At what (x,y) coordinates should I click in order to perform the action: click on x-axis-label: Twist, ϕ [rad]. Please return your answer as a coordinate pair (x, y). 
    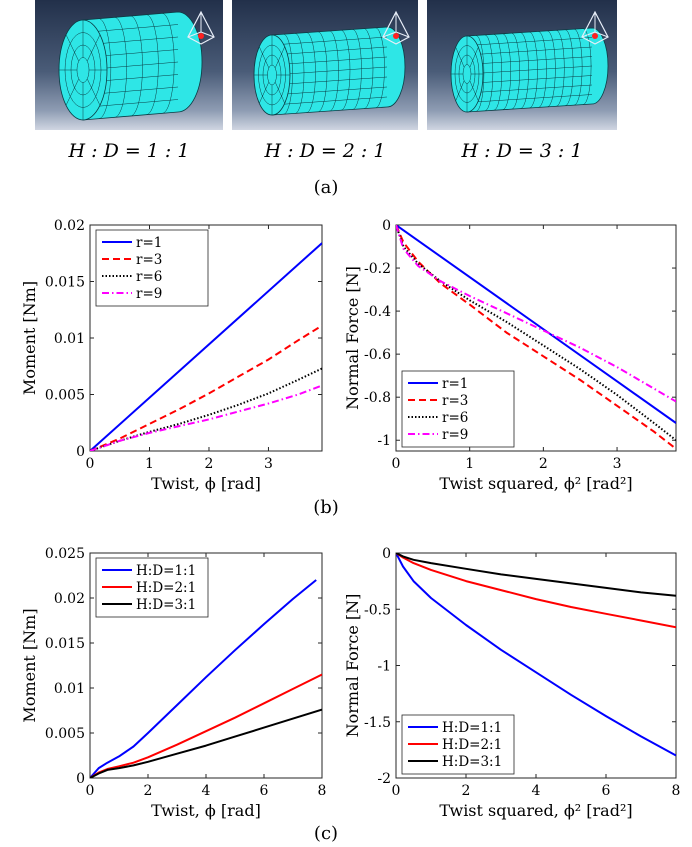
    Looking at the image, I should click on (206, 483).